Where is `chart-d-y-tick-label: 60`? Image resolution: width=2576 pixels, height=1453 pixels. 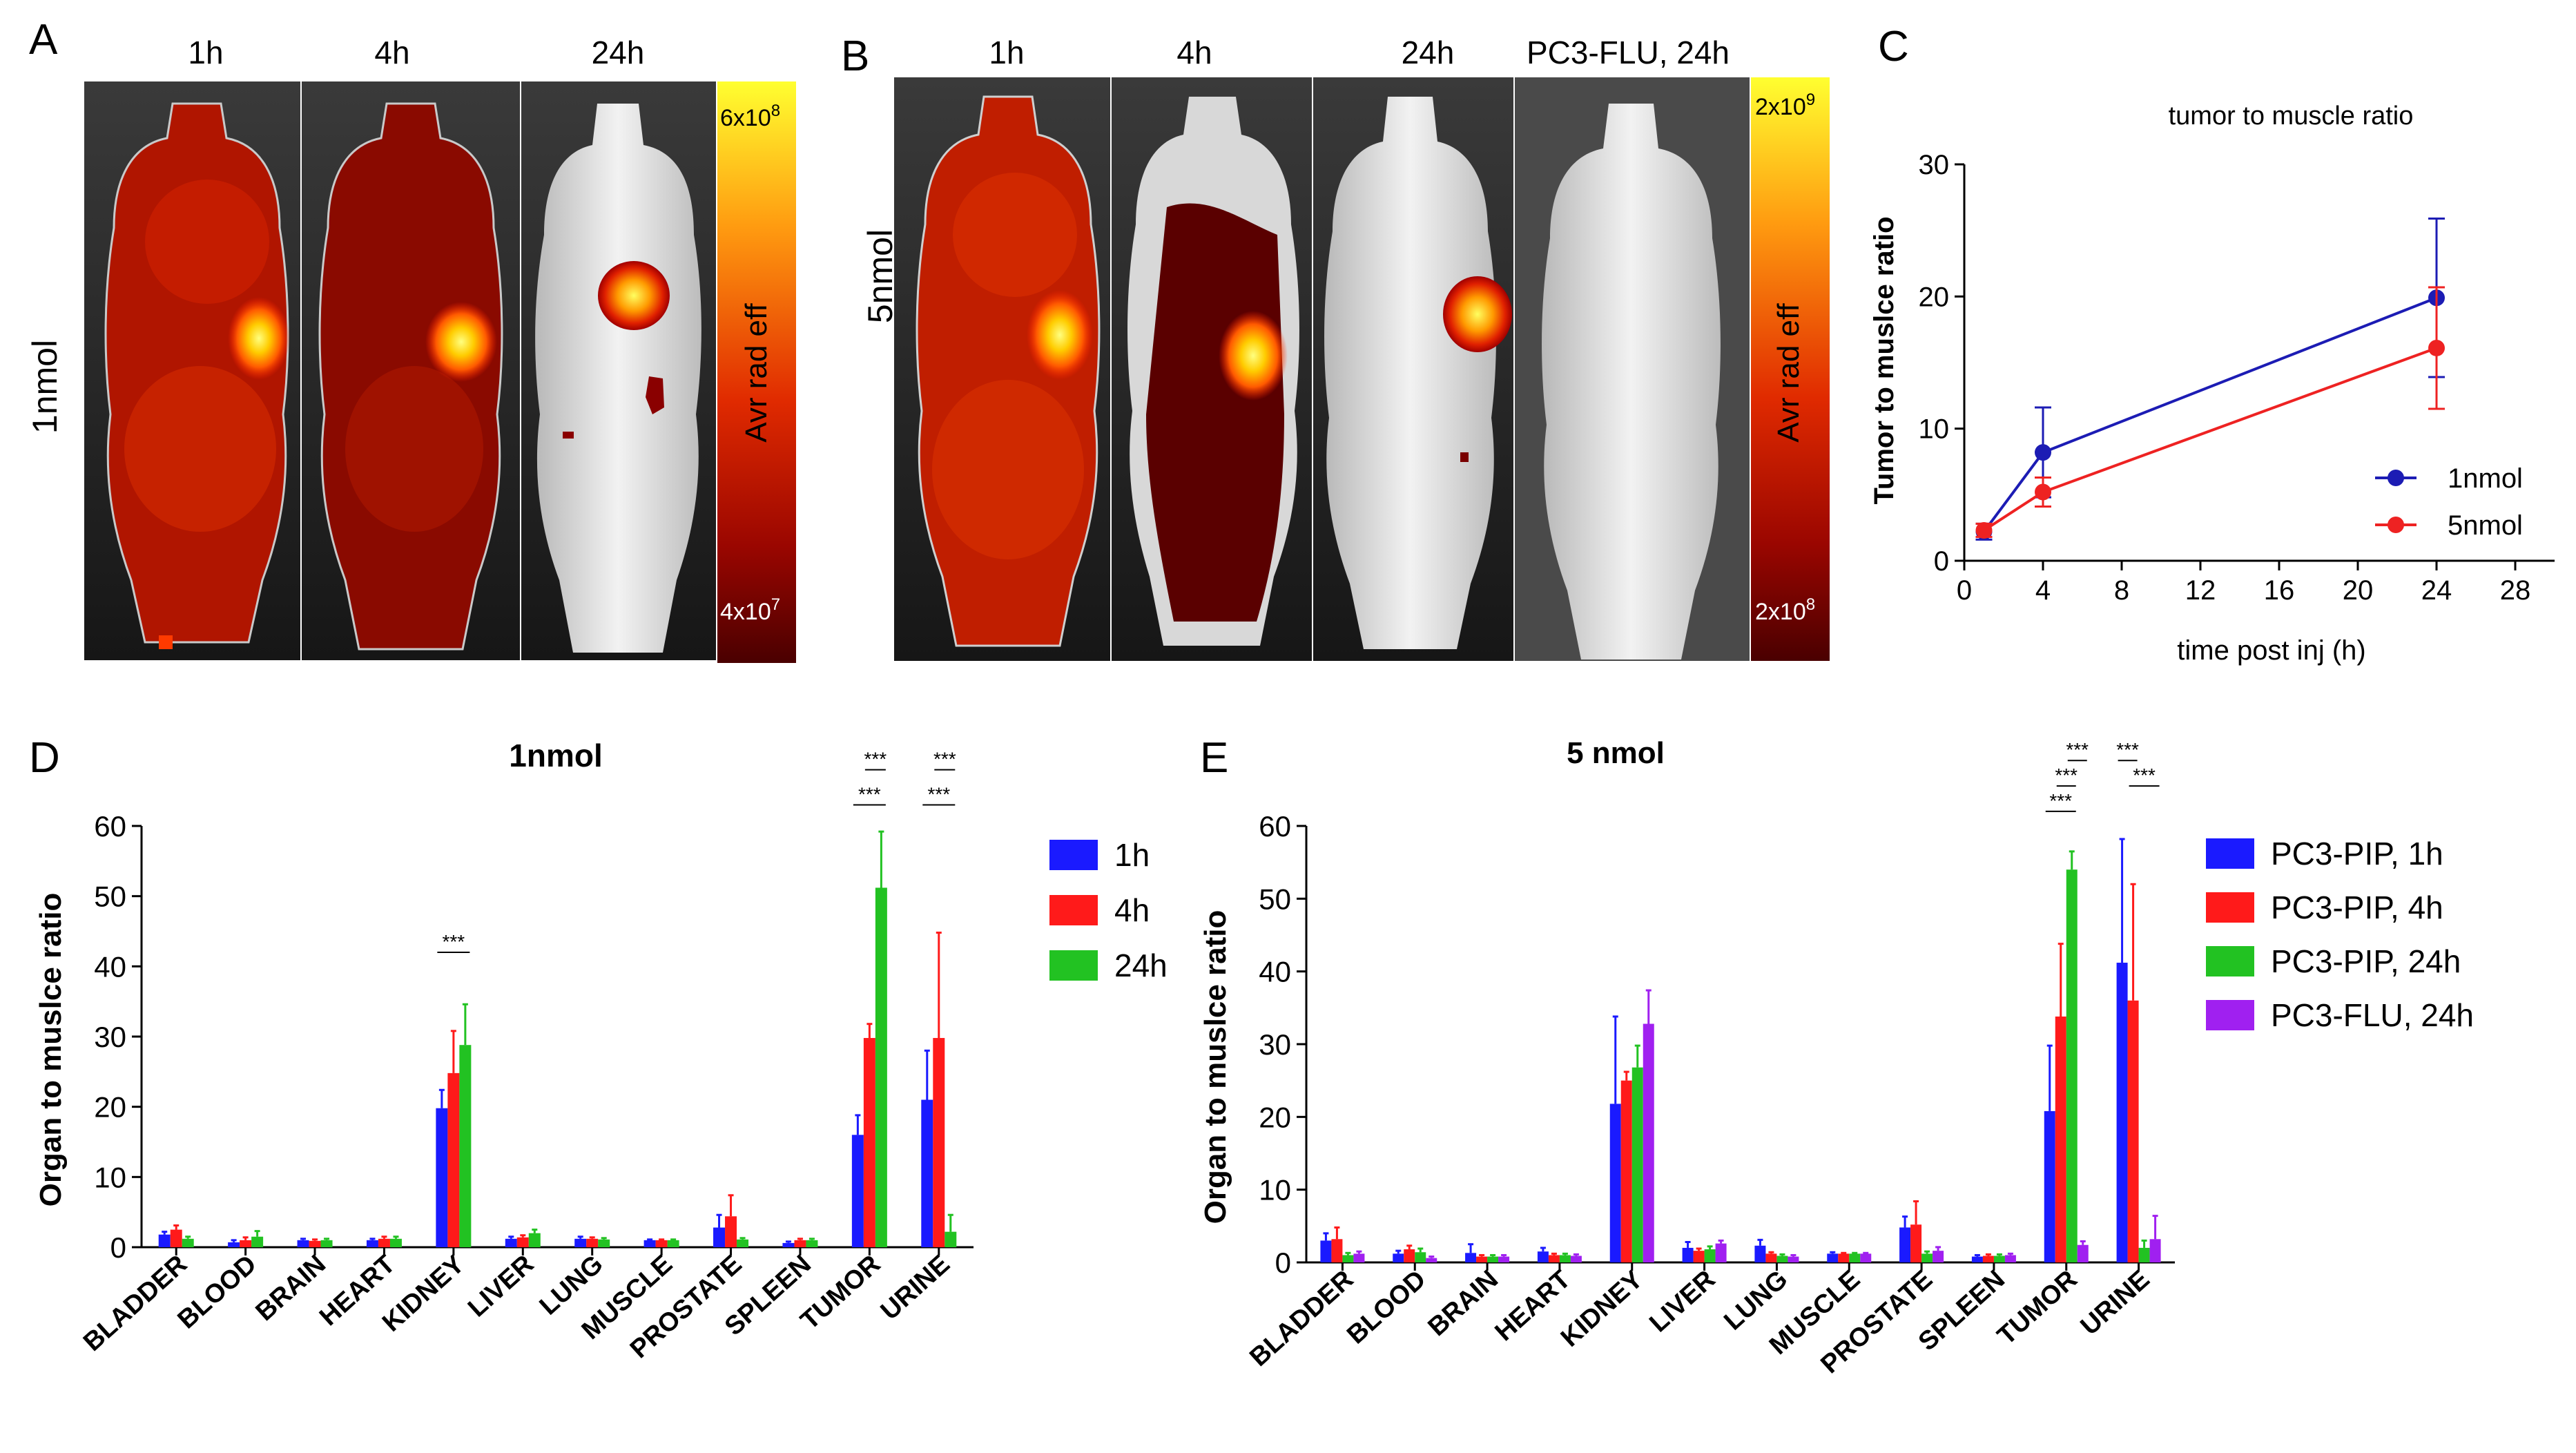 chart-d-y-tick-label: 60 is located at coordinates (110, 827).